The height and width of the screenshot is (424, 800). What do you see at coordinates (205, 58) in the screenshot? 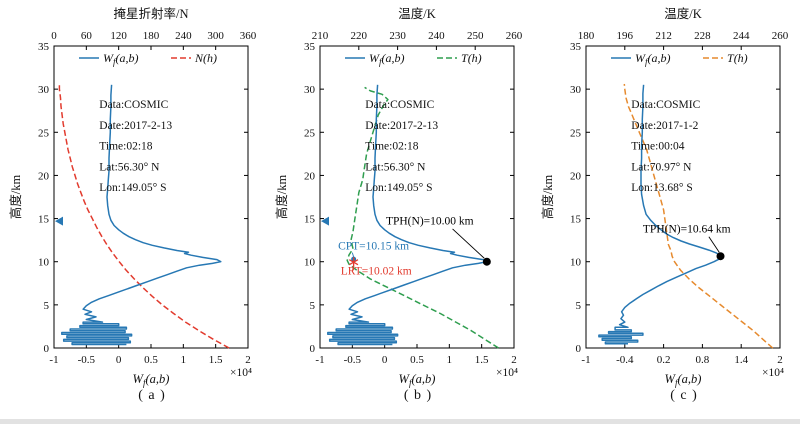
I see `legend-label: N(h)` at bounding box center [205, 58].